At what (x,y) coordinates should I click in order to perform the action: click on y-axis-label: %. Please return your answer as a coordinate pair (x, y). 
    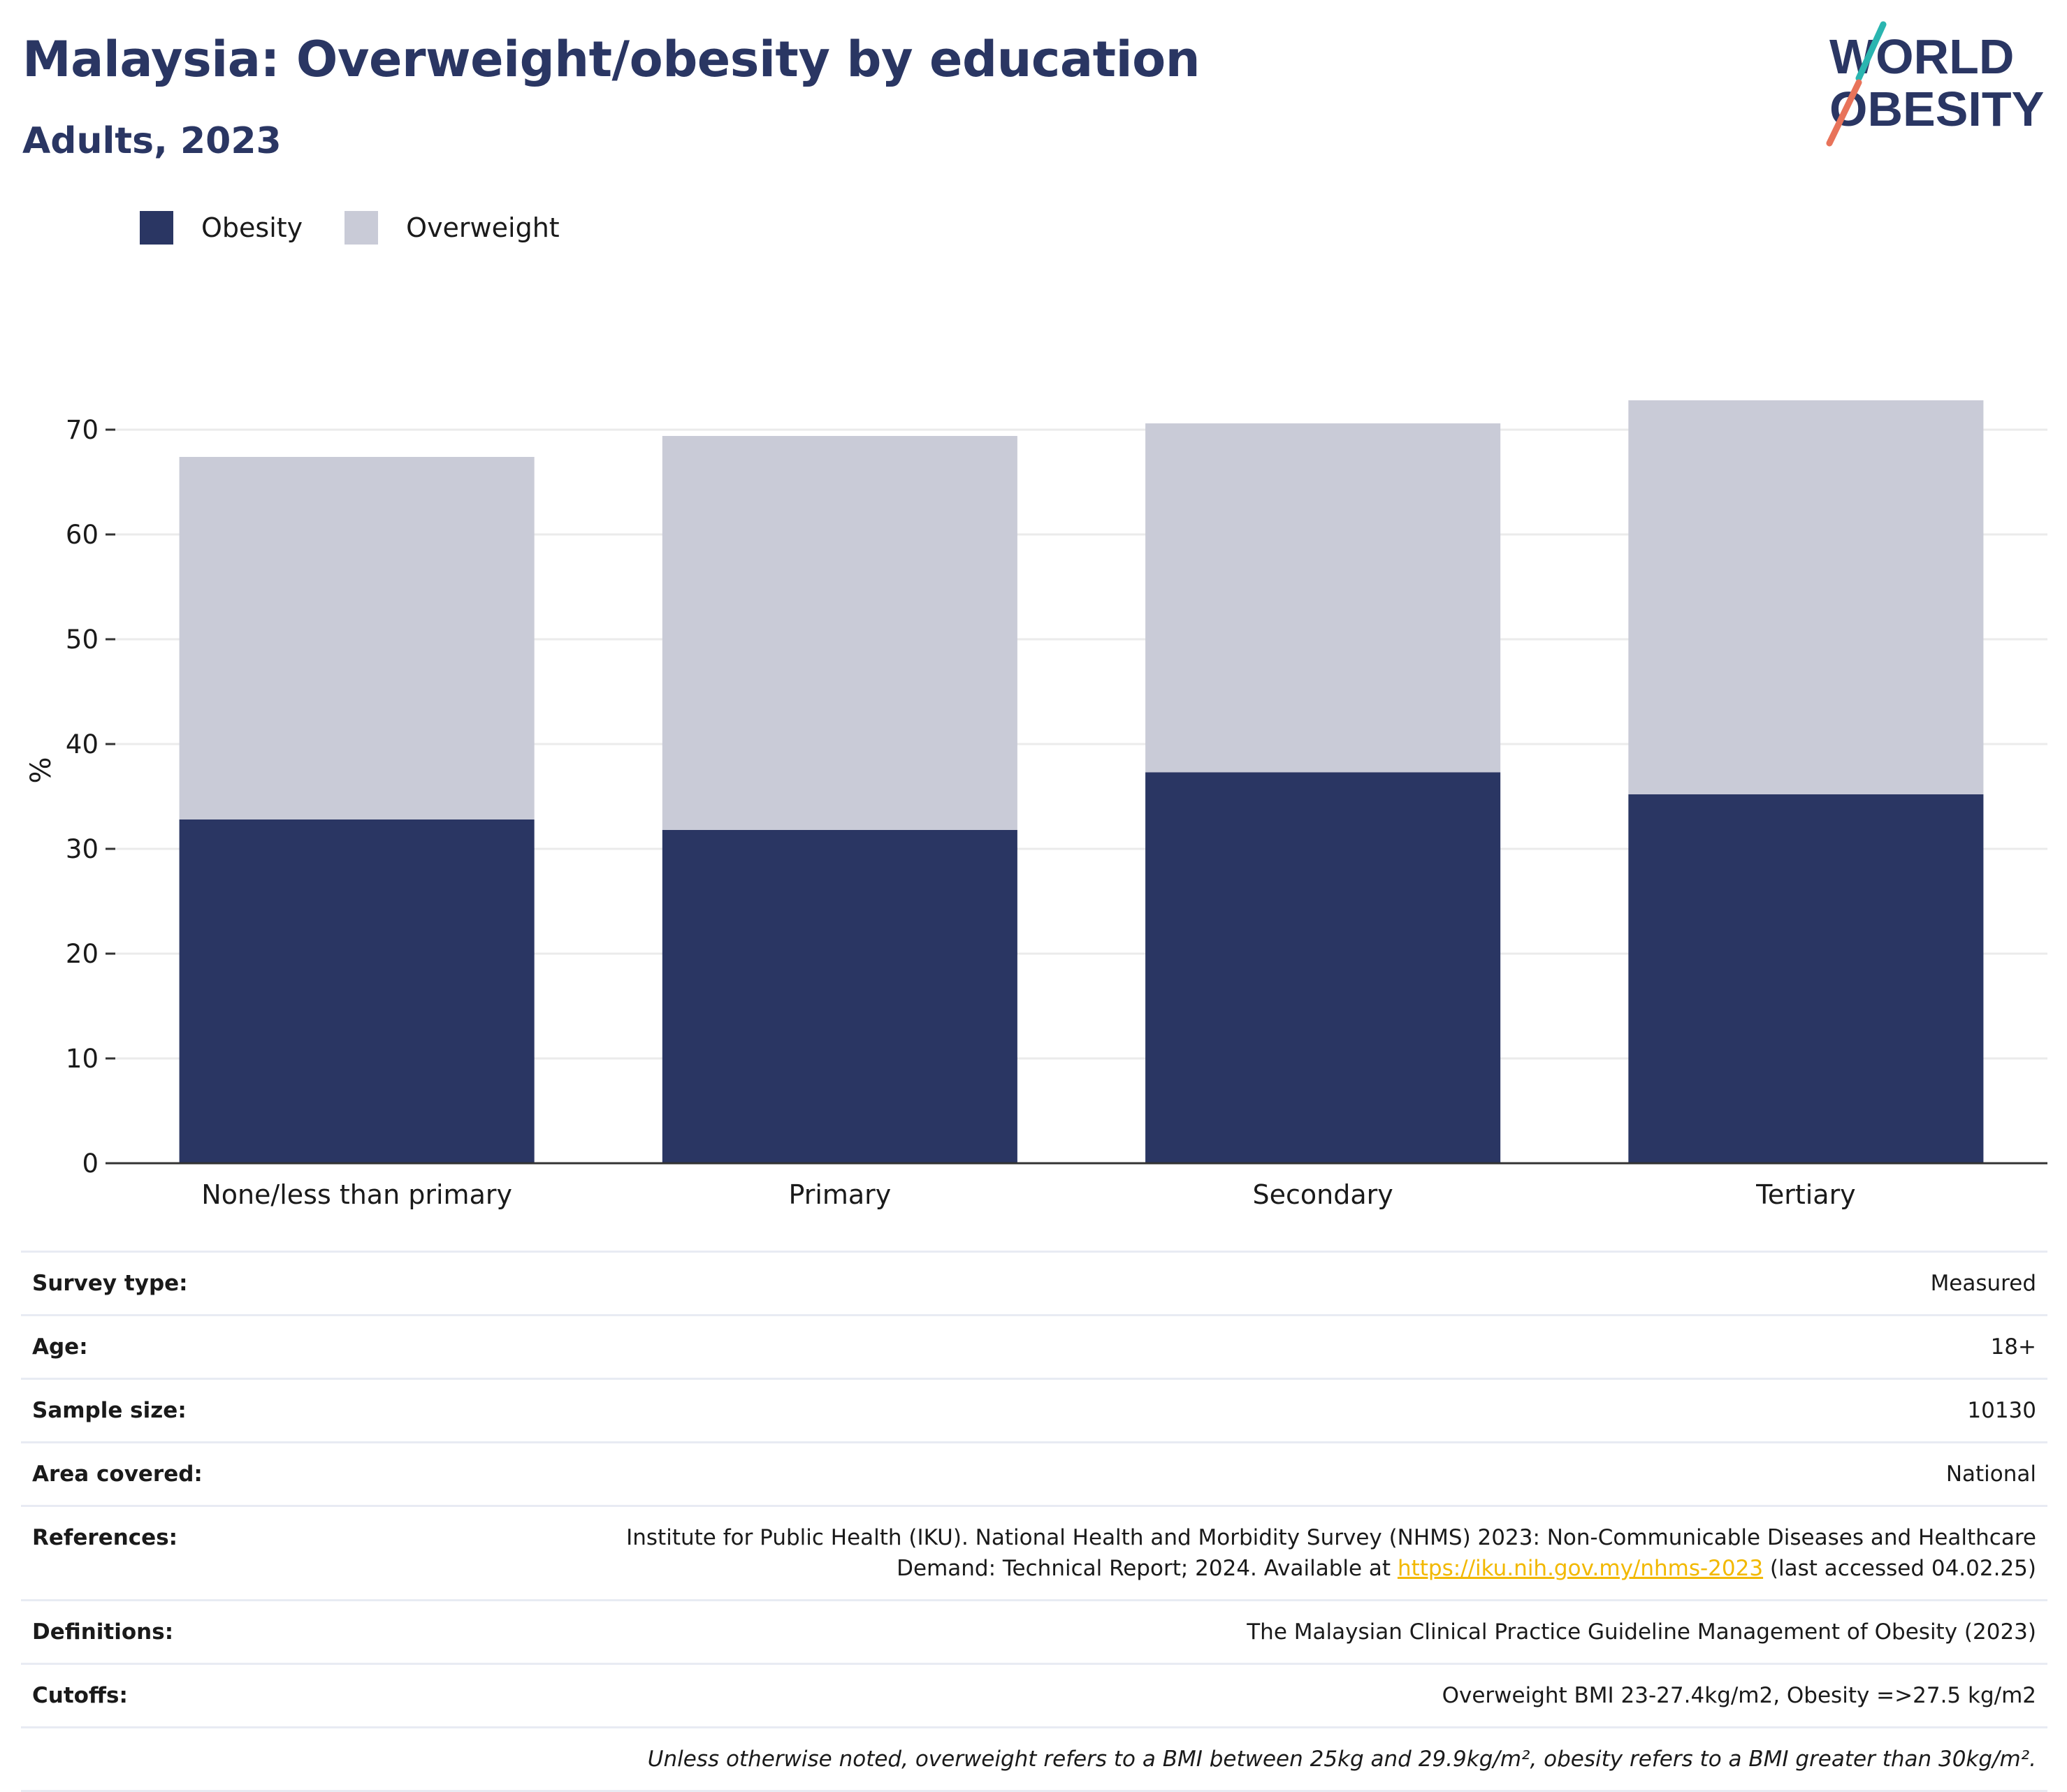
    Looking at the image, I should click on (41, 770).